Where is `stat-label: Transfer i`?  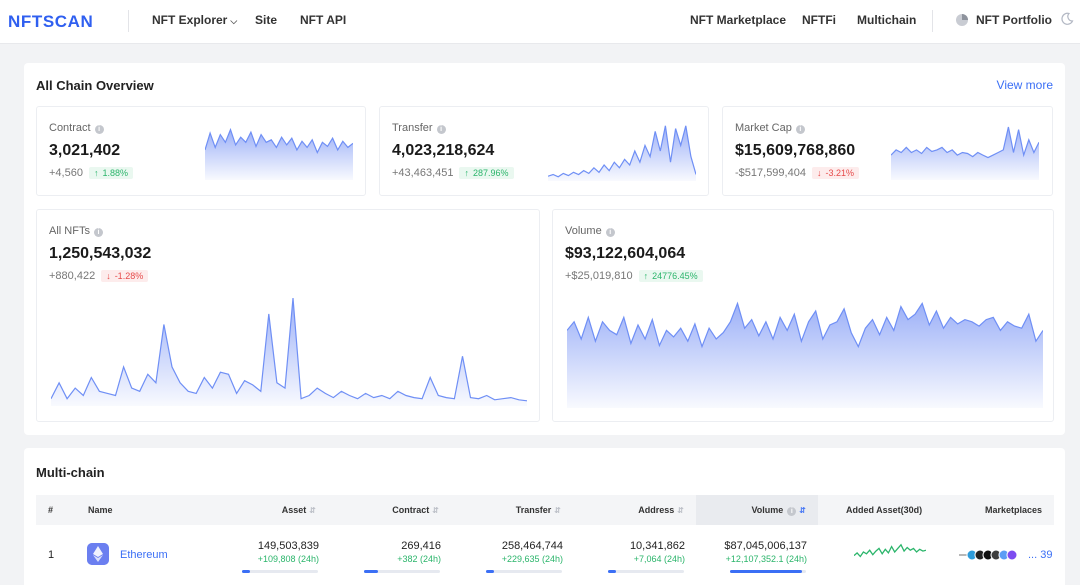 stat-label: Transfer i is located at coordinates (419, 128).